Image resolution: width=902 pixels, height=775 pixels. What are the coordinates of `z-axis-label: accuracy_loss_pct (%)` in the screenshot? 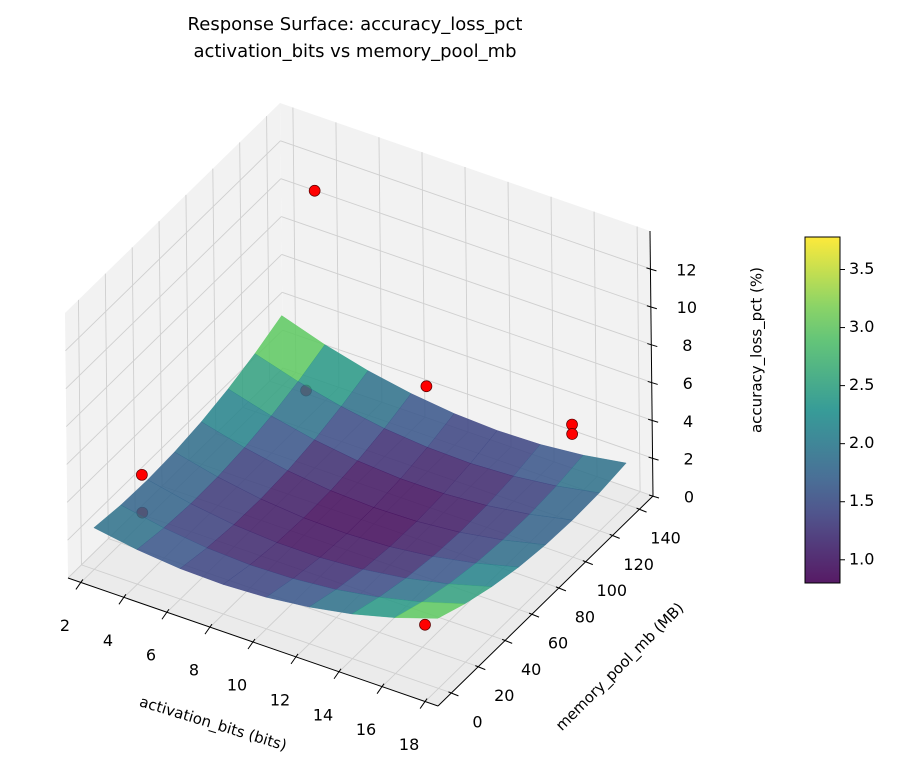 It's located at (757, 350).